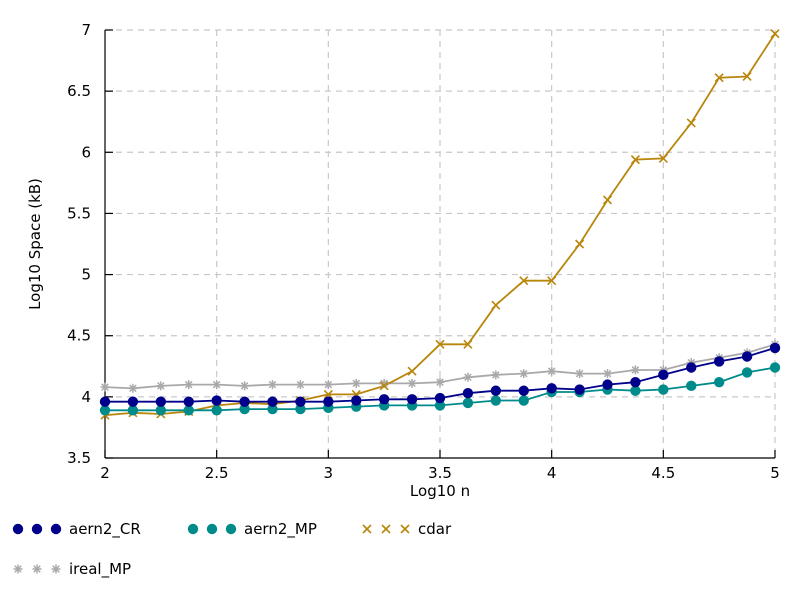 The image size is (800, 600). Describe the element at coordinates (86, 397) in the screenshot. I see `y-tick-label: 4` at that location.